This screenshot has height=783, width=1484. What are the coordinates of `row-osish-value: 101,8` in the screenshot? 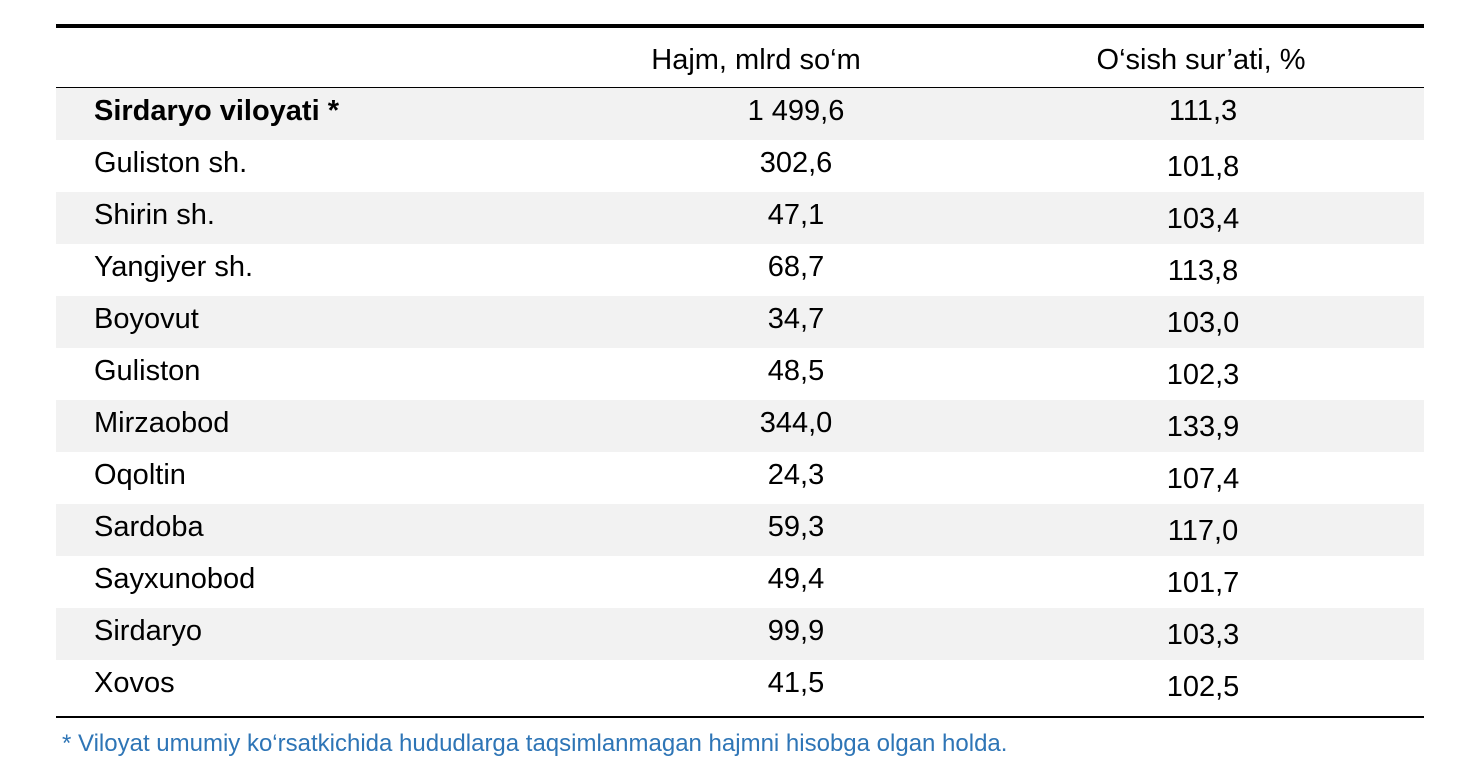 It's located at (1203, 167).